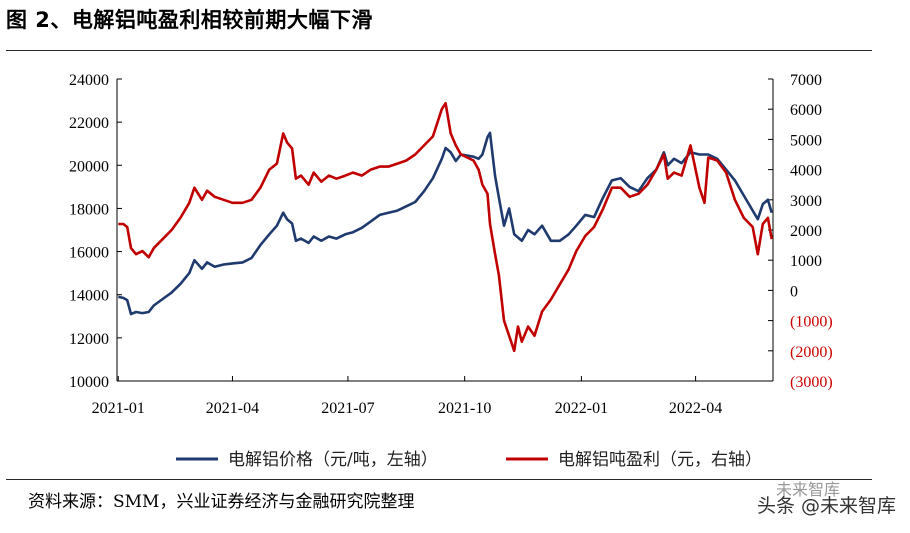 The height and width of the screenshot is (533, 910). Describe the element at coordinates (89, 296) in the screenshot. I see `left-tick-label: 14000` at that location.